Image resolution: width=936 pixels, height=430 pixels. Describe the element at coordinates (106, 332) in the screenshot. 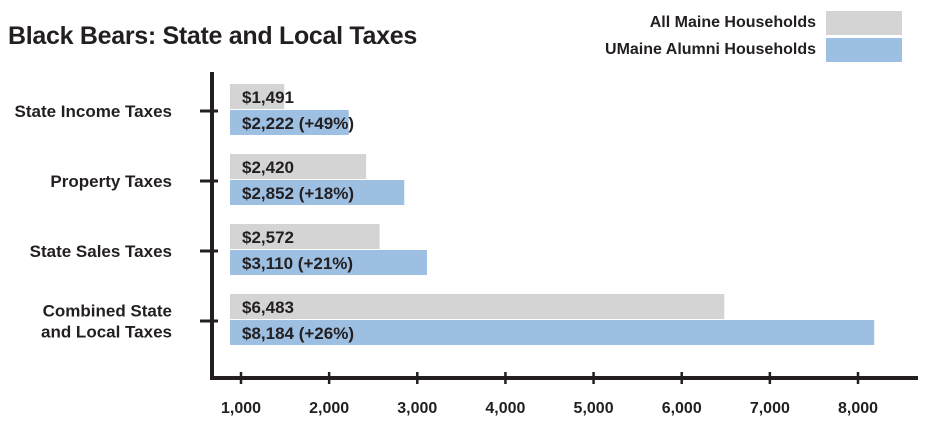

I see `category-label: and Local Taxes` at that location.